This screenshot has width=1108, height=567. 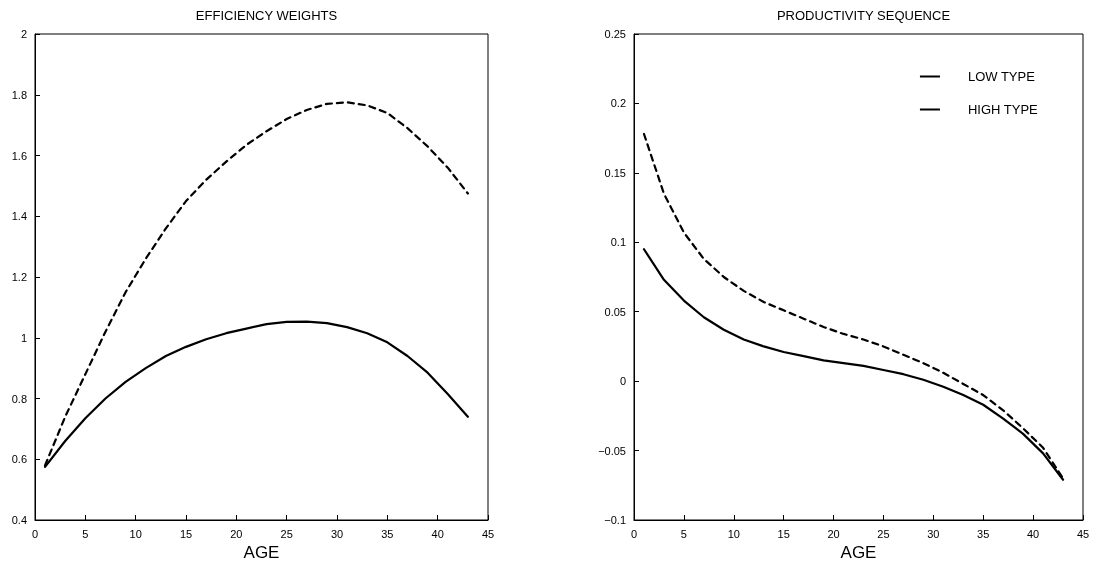 I want to click on y-tick-label: 0.2, so click(x=618, y=103).